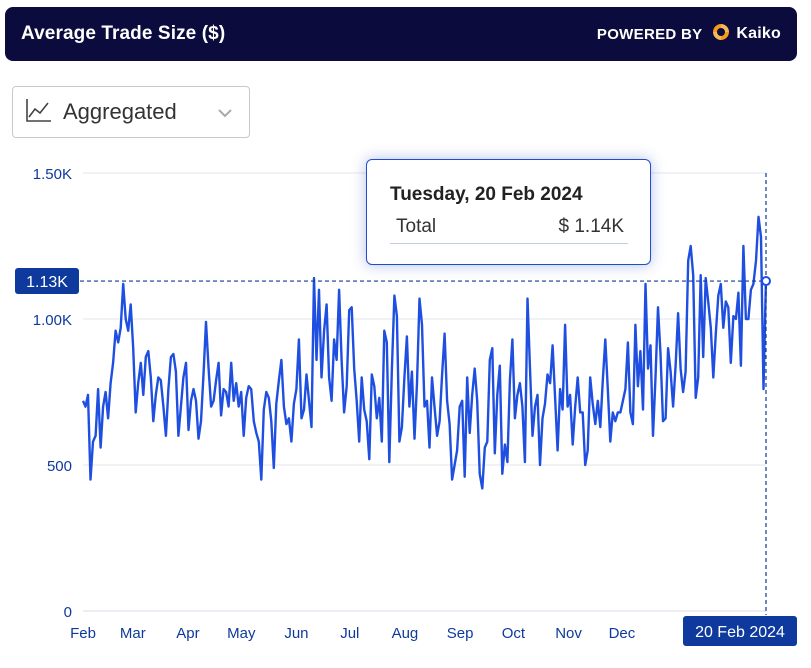 The height and width of the screenshot is (668, 811). I want to click on crosshair-x-label: 20 Feb 2024, so click(740, 632).